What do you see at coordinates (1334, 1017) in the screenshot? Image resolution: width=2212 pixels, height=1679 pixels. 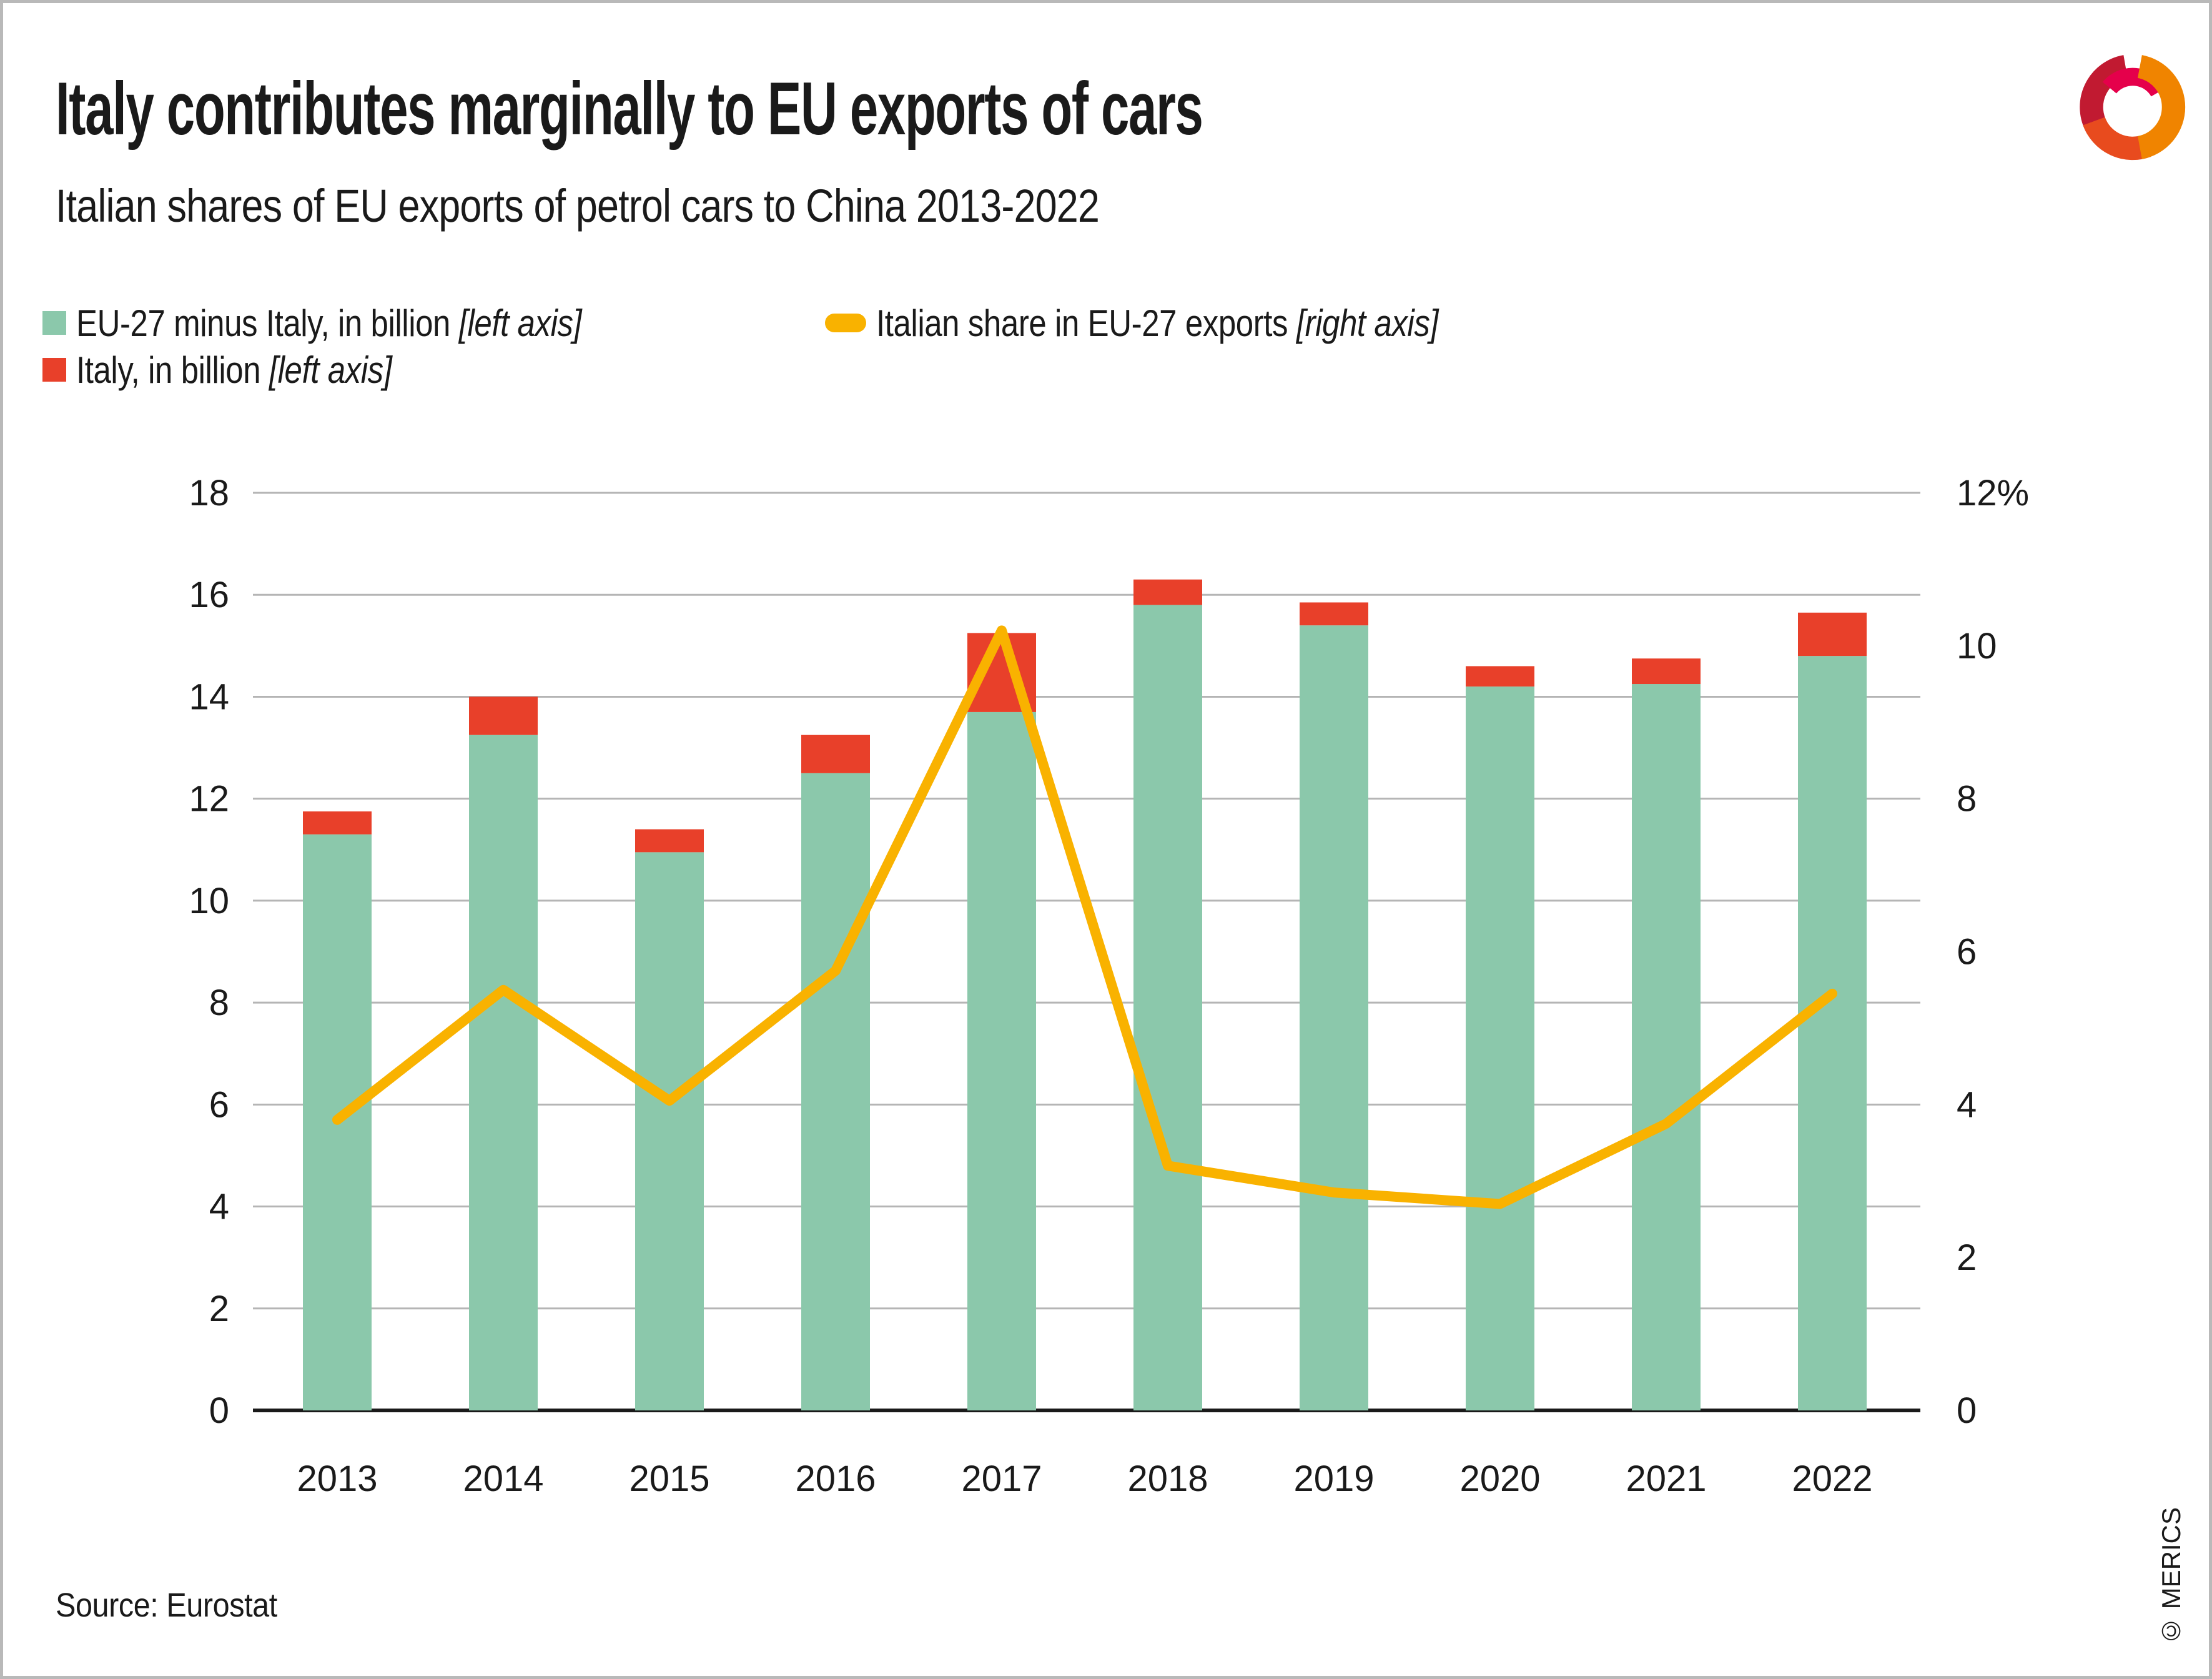 I see `bar-eu27-2019` at bounding box center [1334, 1017].